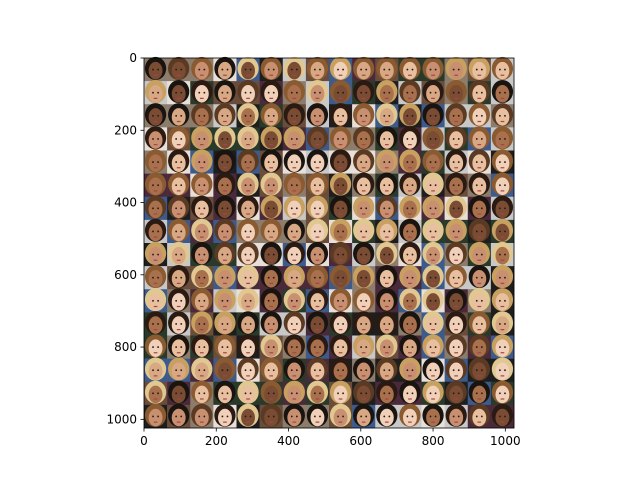  I want to click on y-tick-label: 800, so click(125, 347).